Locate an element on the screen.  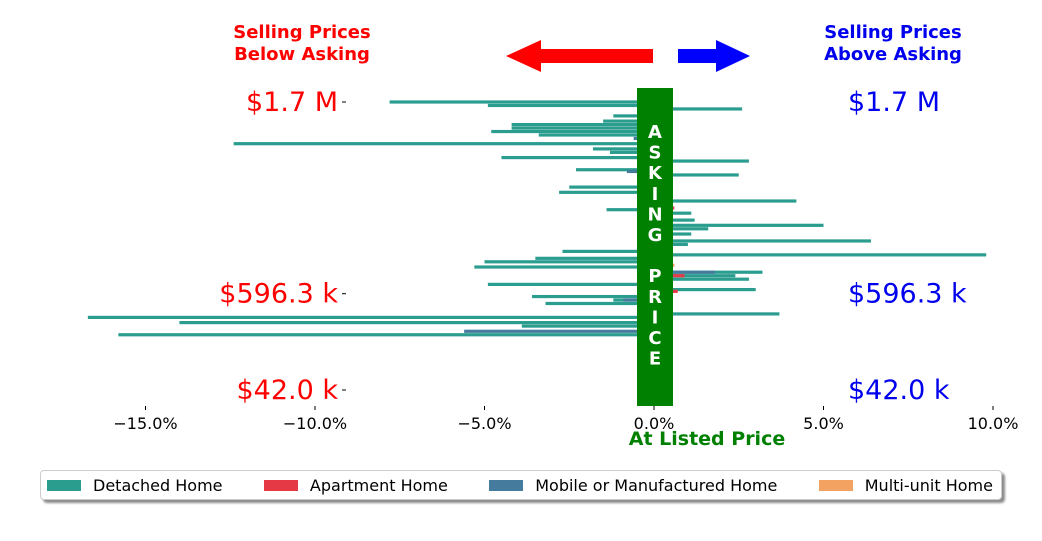
legend-item: Detached Home is located at coordinates (135, 485).